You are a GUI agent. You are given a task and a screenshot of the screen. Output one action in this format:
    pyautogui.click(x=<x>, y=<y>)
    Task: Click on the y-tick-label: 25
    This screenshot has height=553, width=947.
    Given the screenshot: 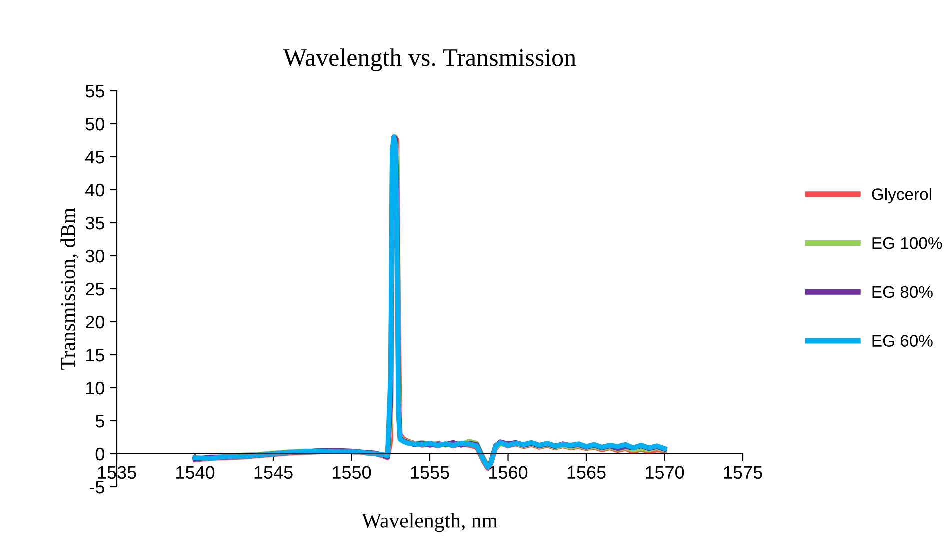 What is the action you would take?
    pyautogui.click(x=95, y=289)
    